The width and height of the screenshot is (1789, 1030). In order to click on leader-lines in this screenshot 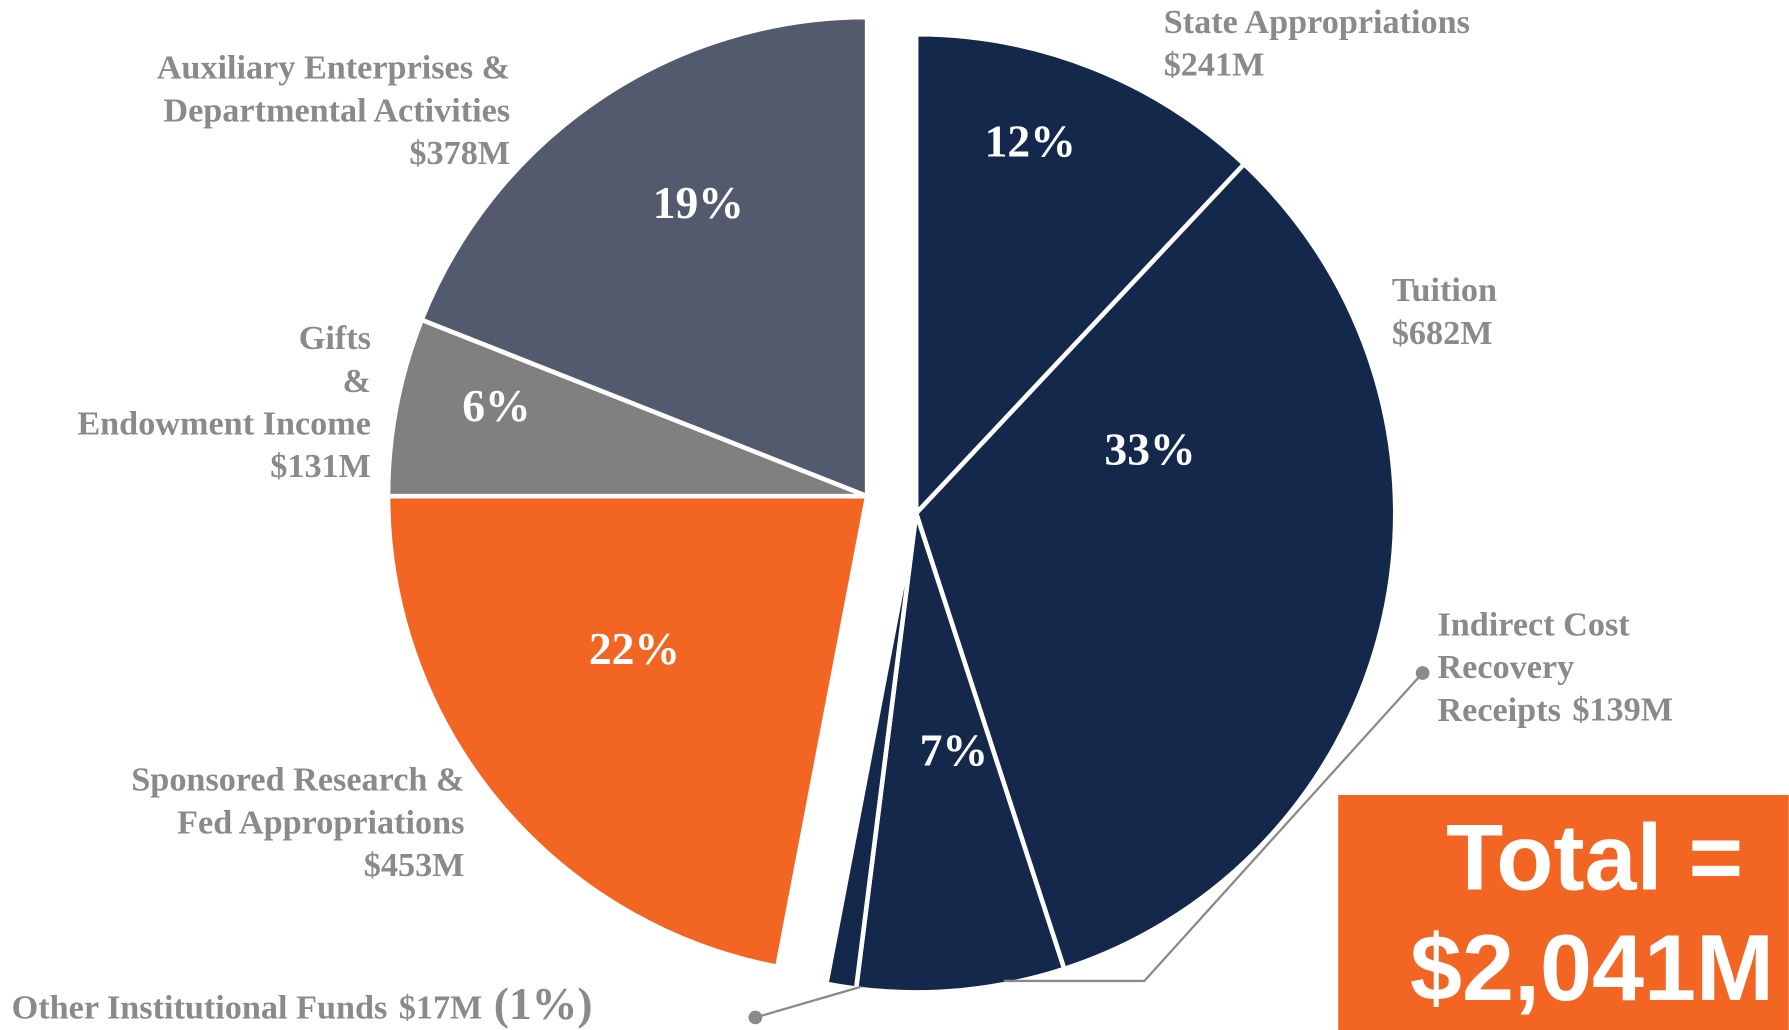, I will do `click(1089, 845)`.